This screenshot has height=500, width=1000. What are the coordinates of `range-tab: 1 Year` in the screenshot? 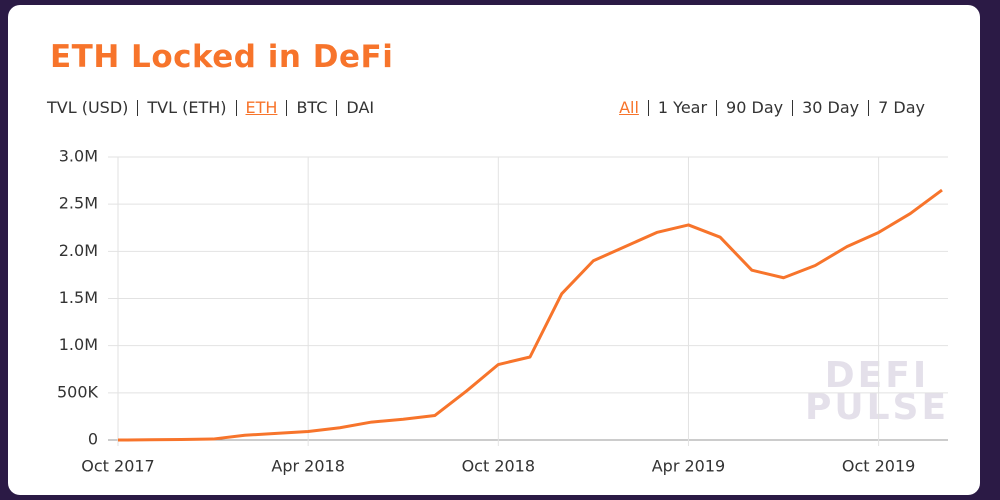 It's located at (681, 108).